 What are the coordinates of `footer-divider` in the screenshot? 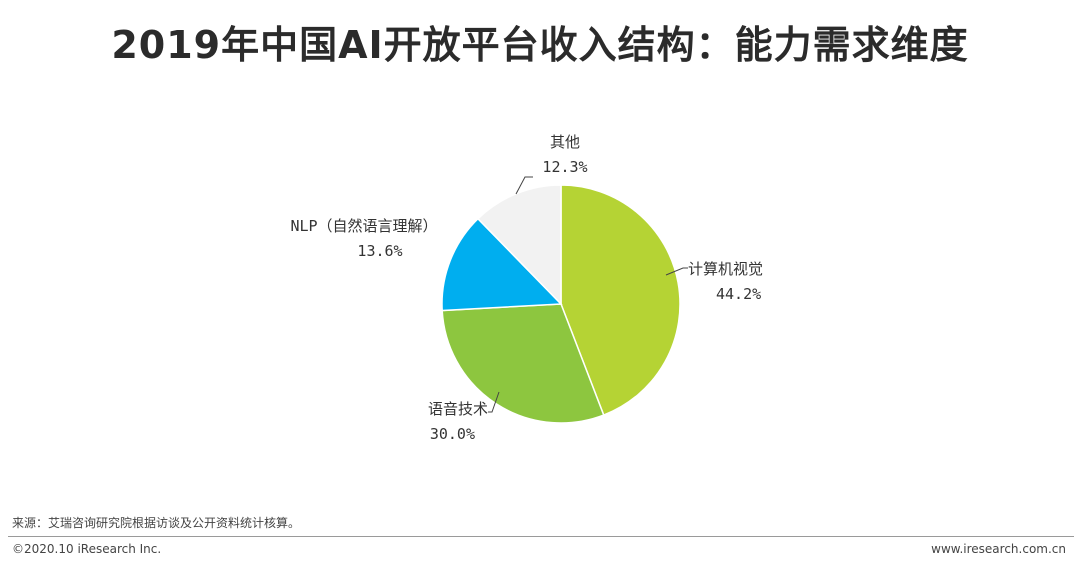 It's located at (541, 536).